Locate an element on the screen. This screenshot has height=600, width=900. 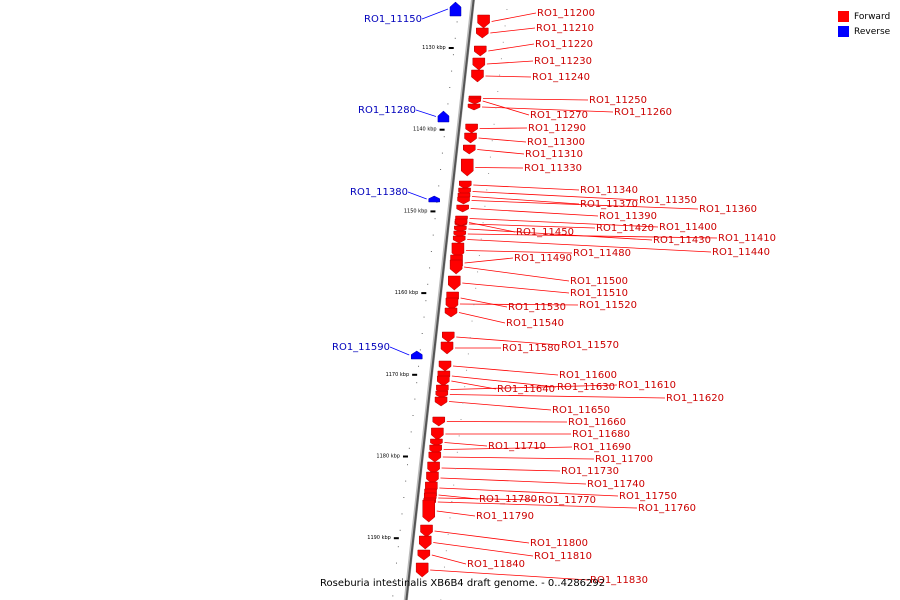
tick-label: 1140 kbp is located at coordinates (425, 130).